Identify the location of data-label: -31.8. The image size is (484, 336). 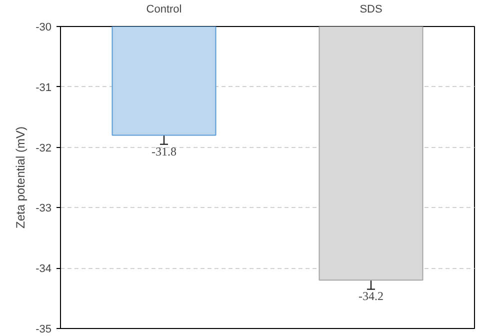
(164, 151).